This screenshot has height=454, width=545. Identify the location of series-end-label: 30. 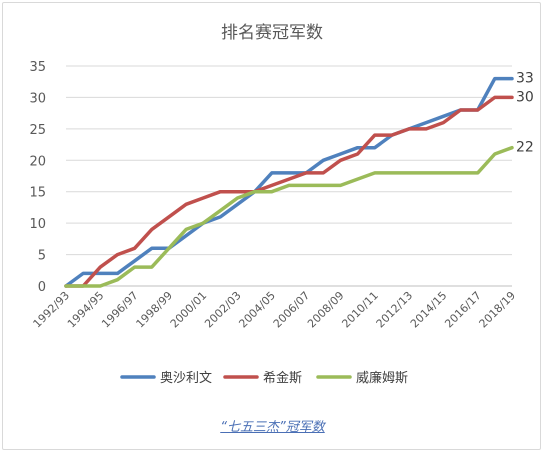
(525, 97).